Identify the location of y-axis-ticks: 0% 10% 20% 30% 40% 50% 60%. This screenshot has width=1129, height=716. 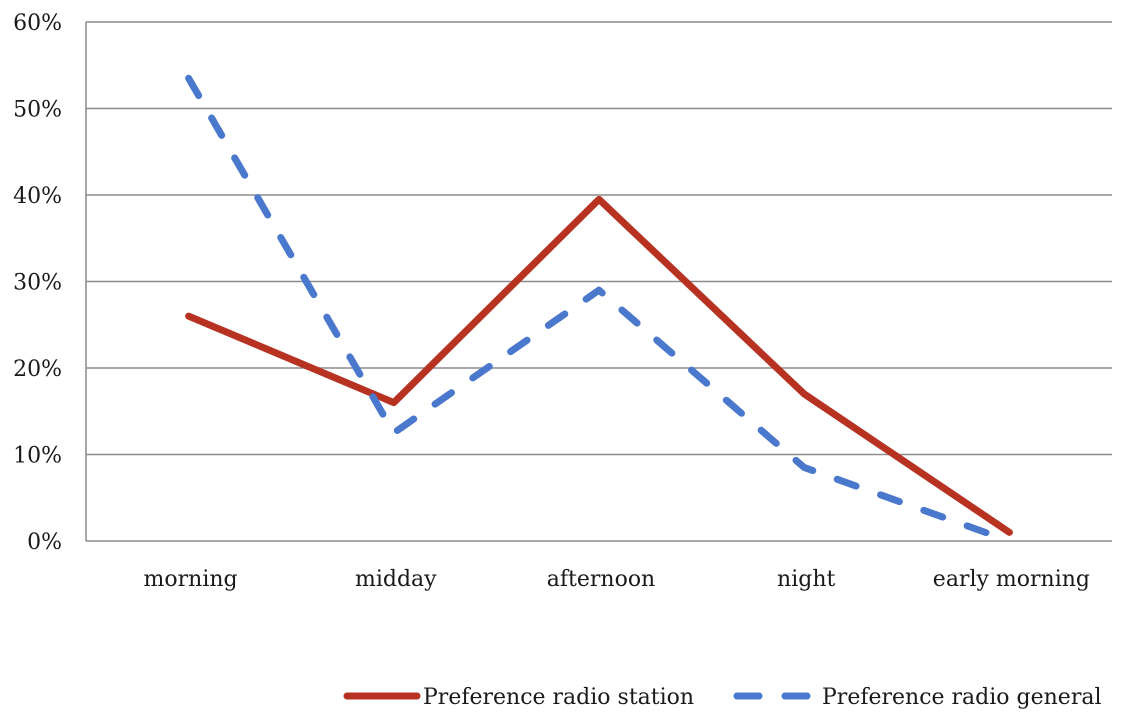
(37, 283).